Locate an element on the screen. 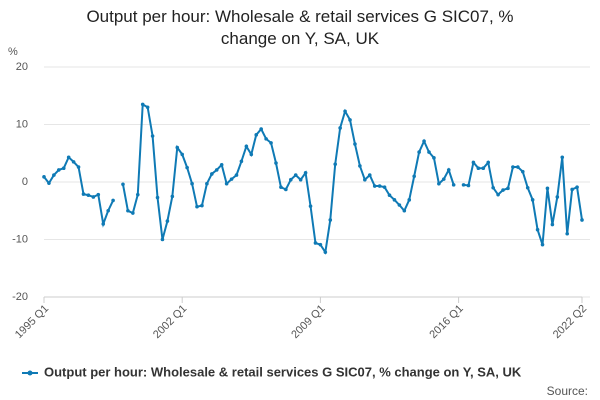 The width and height of the screenshot is (600, 400). x-tick-label: 2016 Q1 is located at coordinates (446, 322).